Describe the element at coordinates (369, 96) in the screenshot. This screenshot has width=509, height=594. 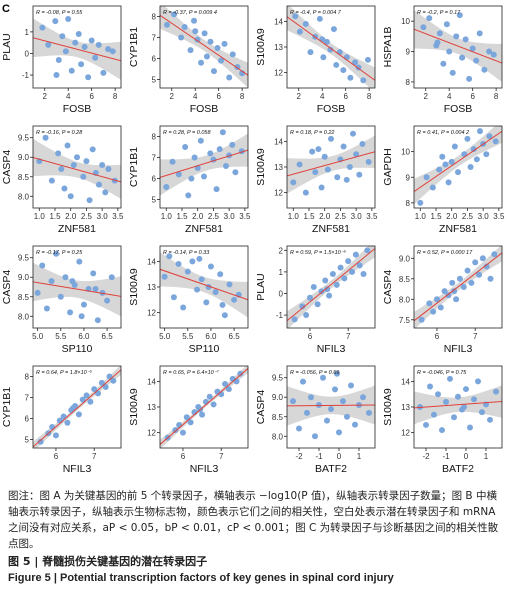
I see `x-tick-label: 8` at that location.